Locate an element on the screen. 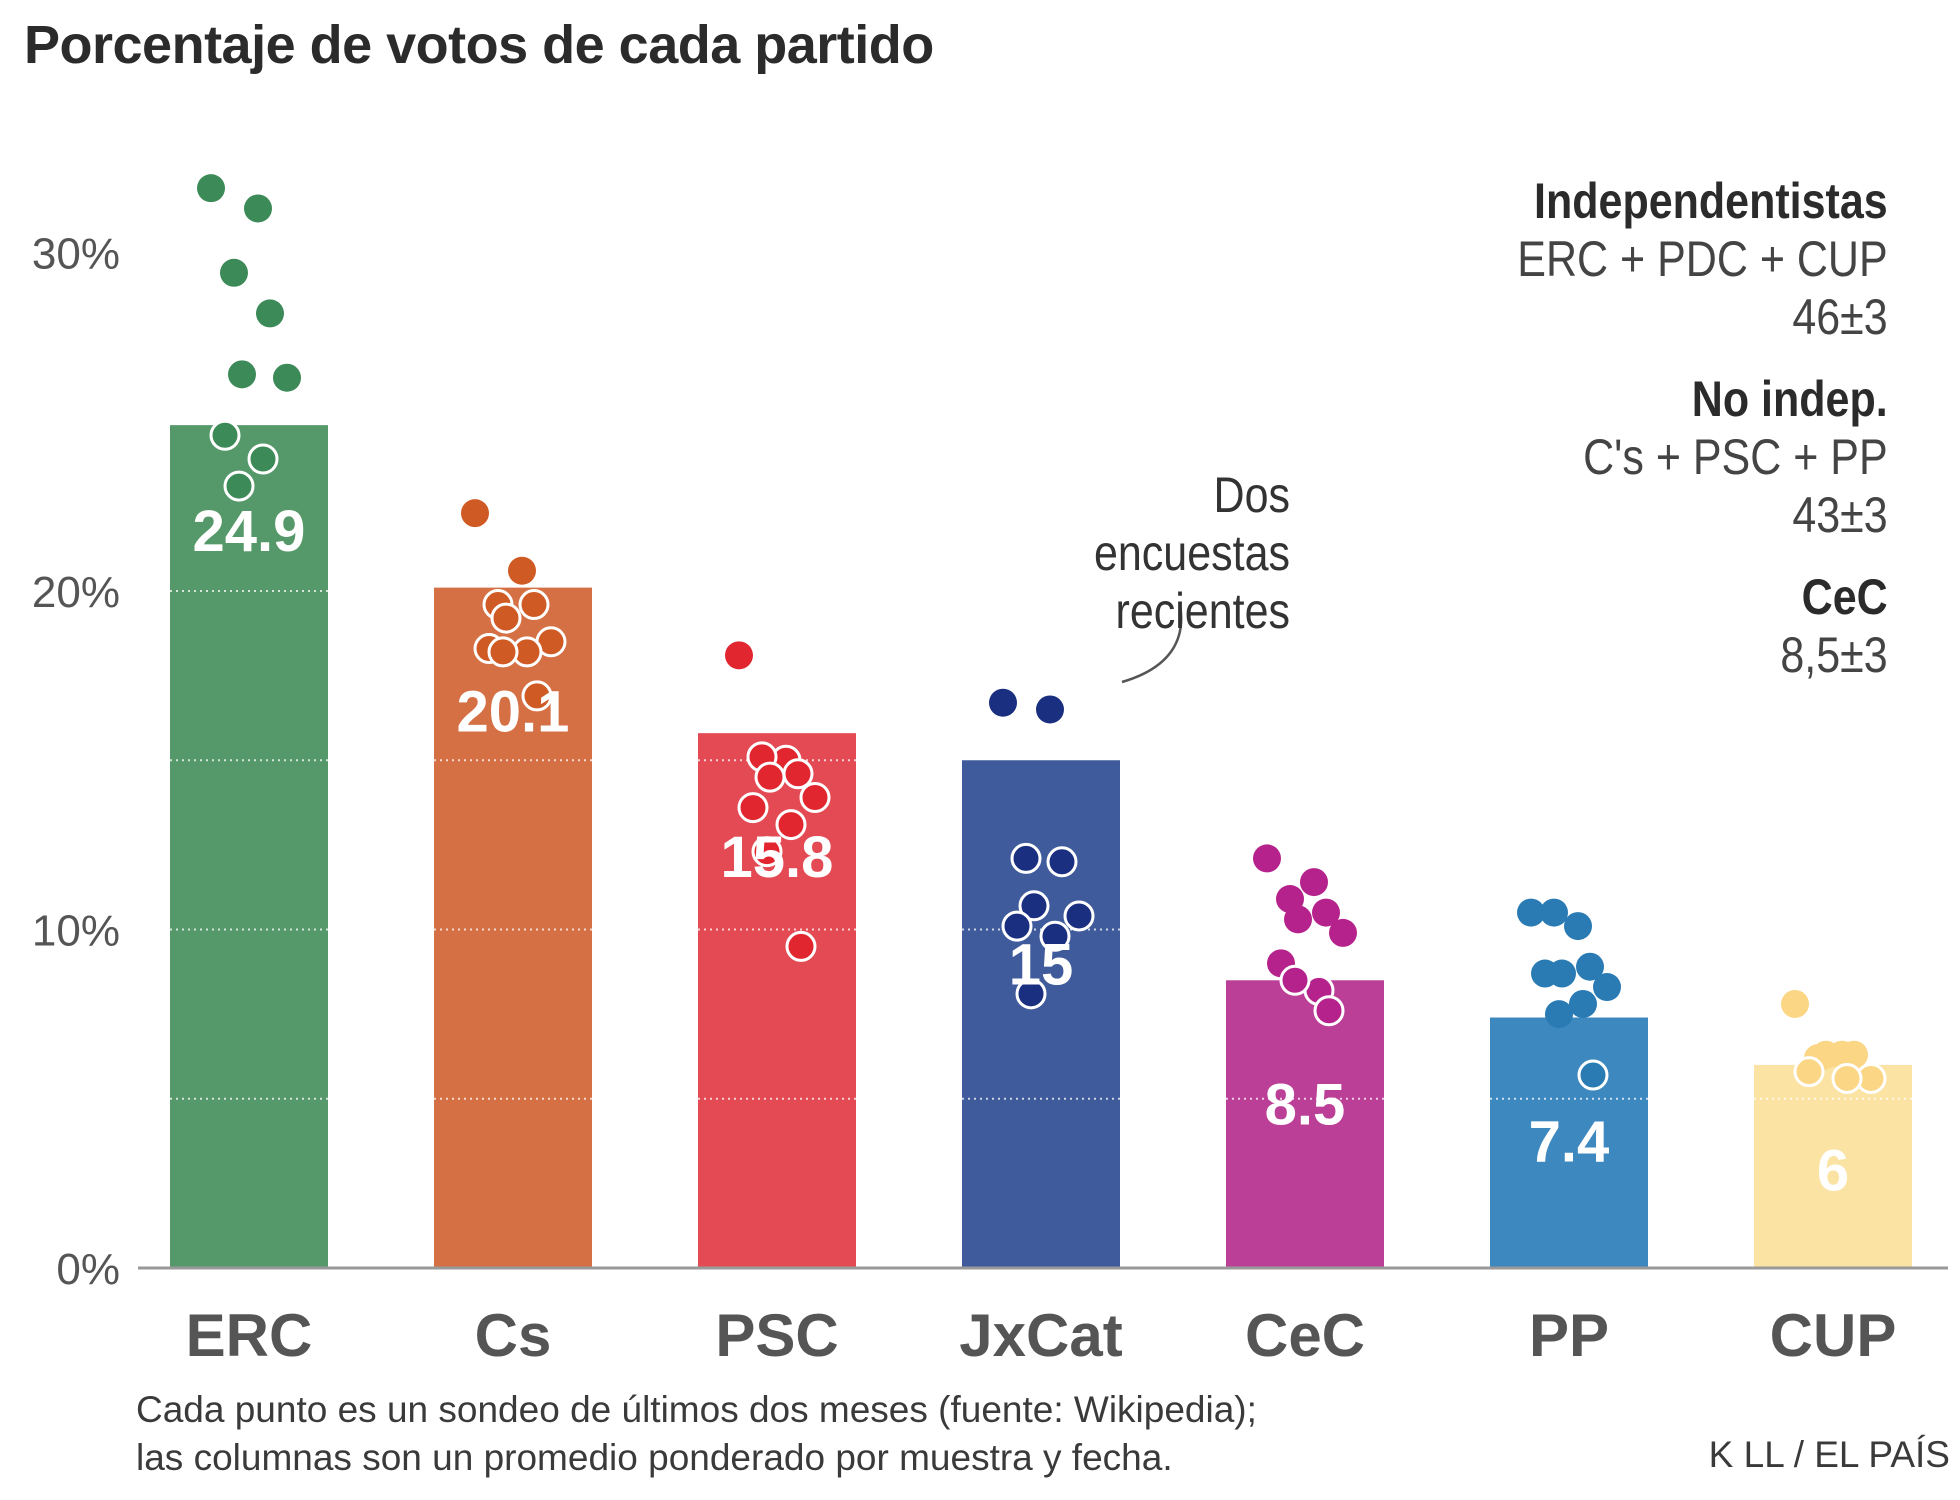 This screenshot has width=1960, height=1500. bar-jxcat is located at coordinates (1041, 1014).